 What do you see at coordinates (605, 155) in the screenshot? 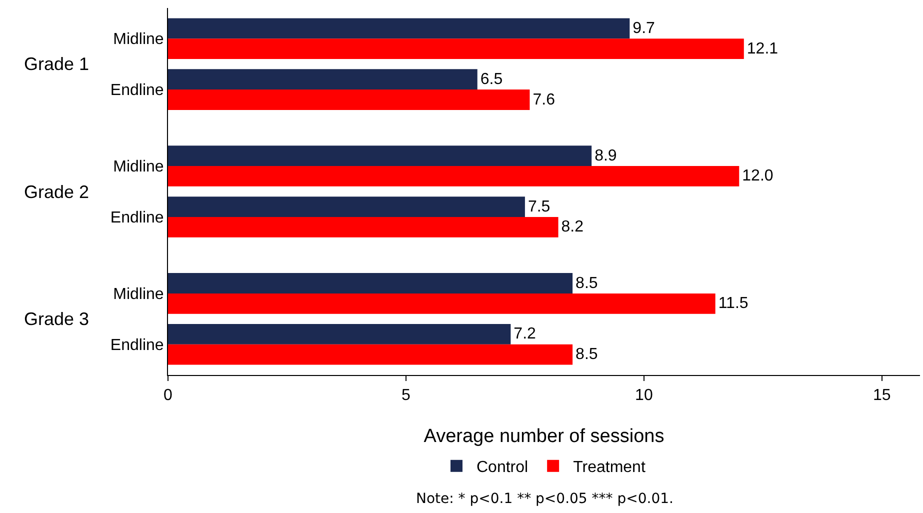
I see `data-label: 8.9` at bounding box center [605, 155].